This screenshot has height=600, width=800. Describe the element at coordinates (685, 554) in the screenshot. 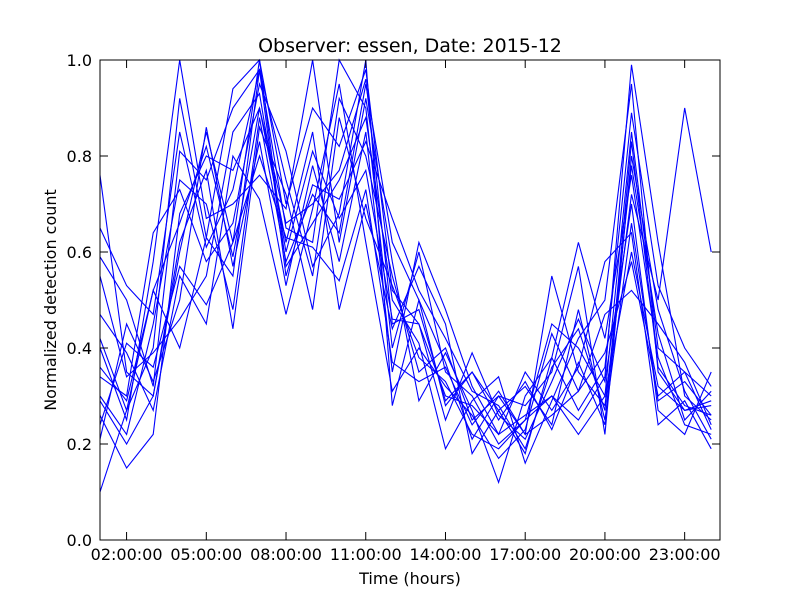

I see `x-tick-label-8: 23:00:00` at that location.